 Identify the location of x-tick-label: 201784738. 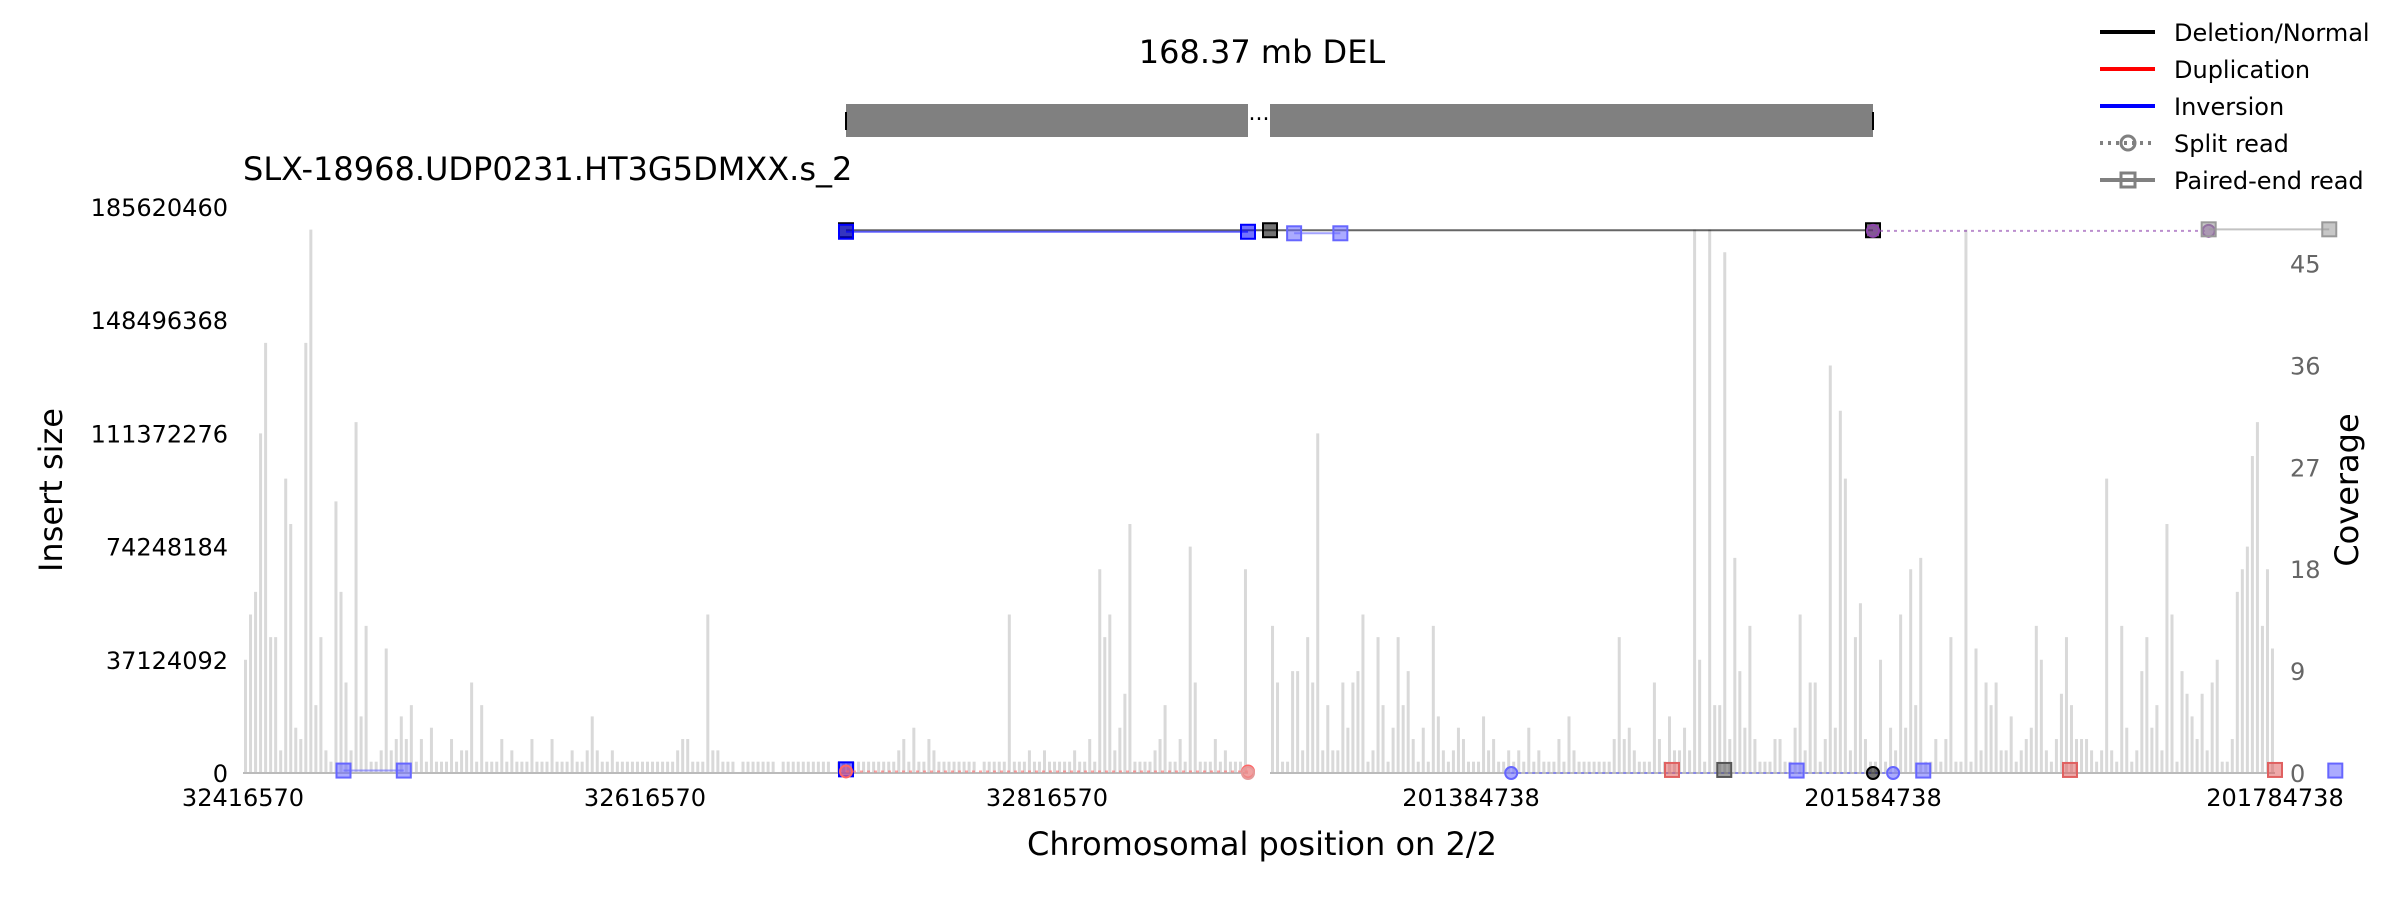
(2274, 798).